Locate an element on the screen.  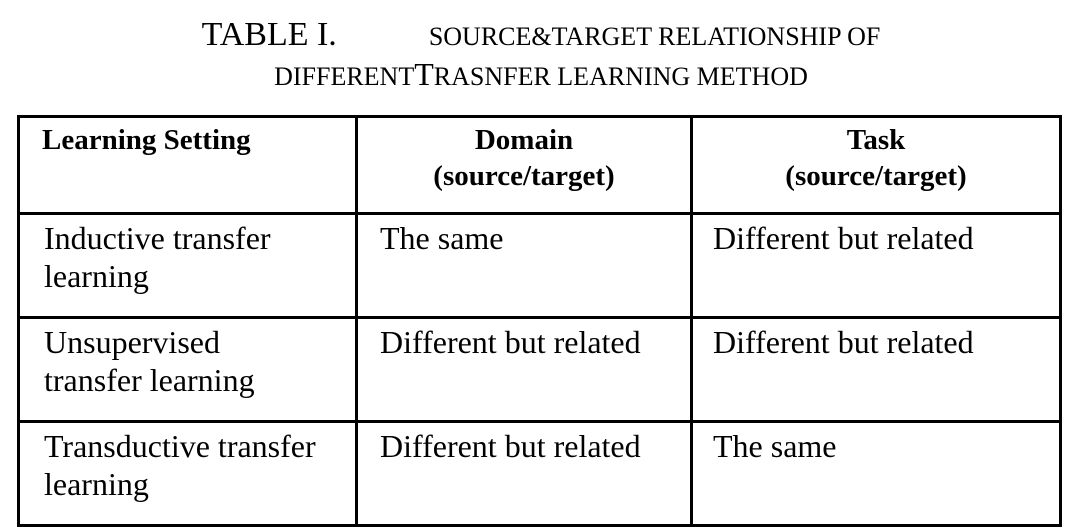
header-task-title: Task is located at coordinates (876, 140).